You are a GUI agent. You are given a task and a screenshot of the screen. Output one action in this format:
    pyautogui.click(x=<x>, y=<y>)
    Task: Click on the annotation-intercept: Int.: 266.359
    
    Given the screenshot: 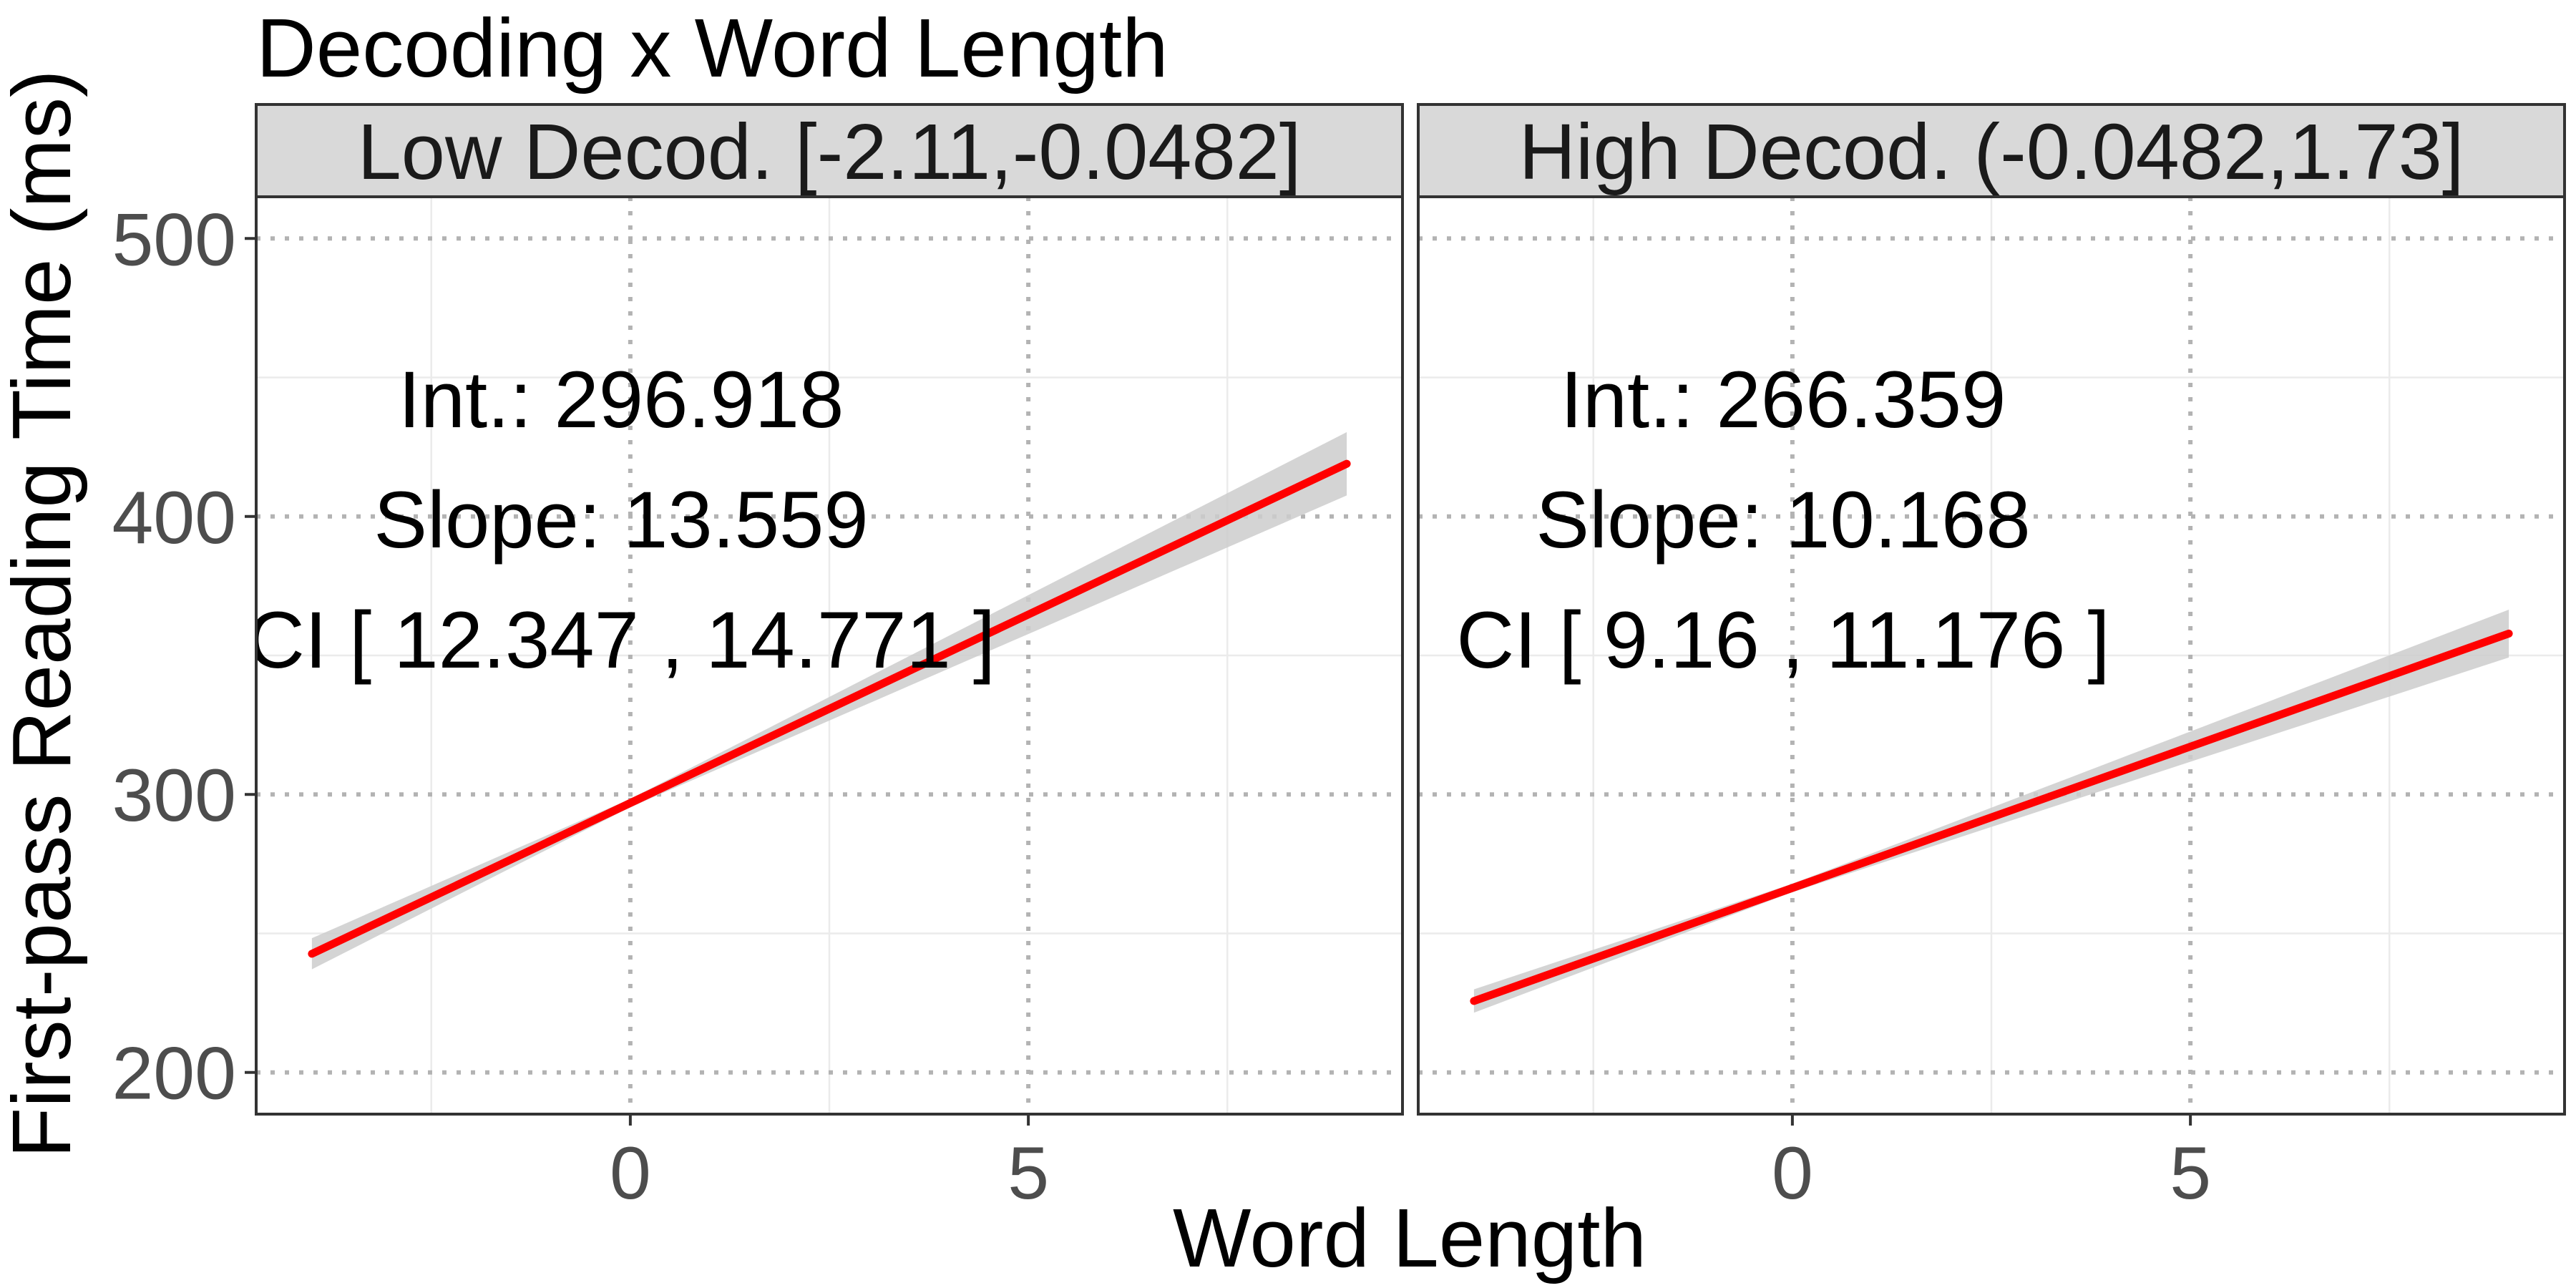 What is the action you would take?
    pyautogui.click(x=1783, y=399)
    